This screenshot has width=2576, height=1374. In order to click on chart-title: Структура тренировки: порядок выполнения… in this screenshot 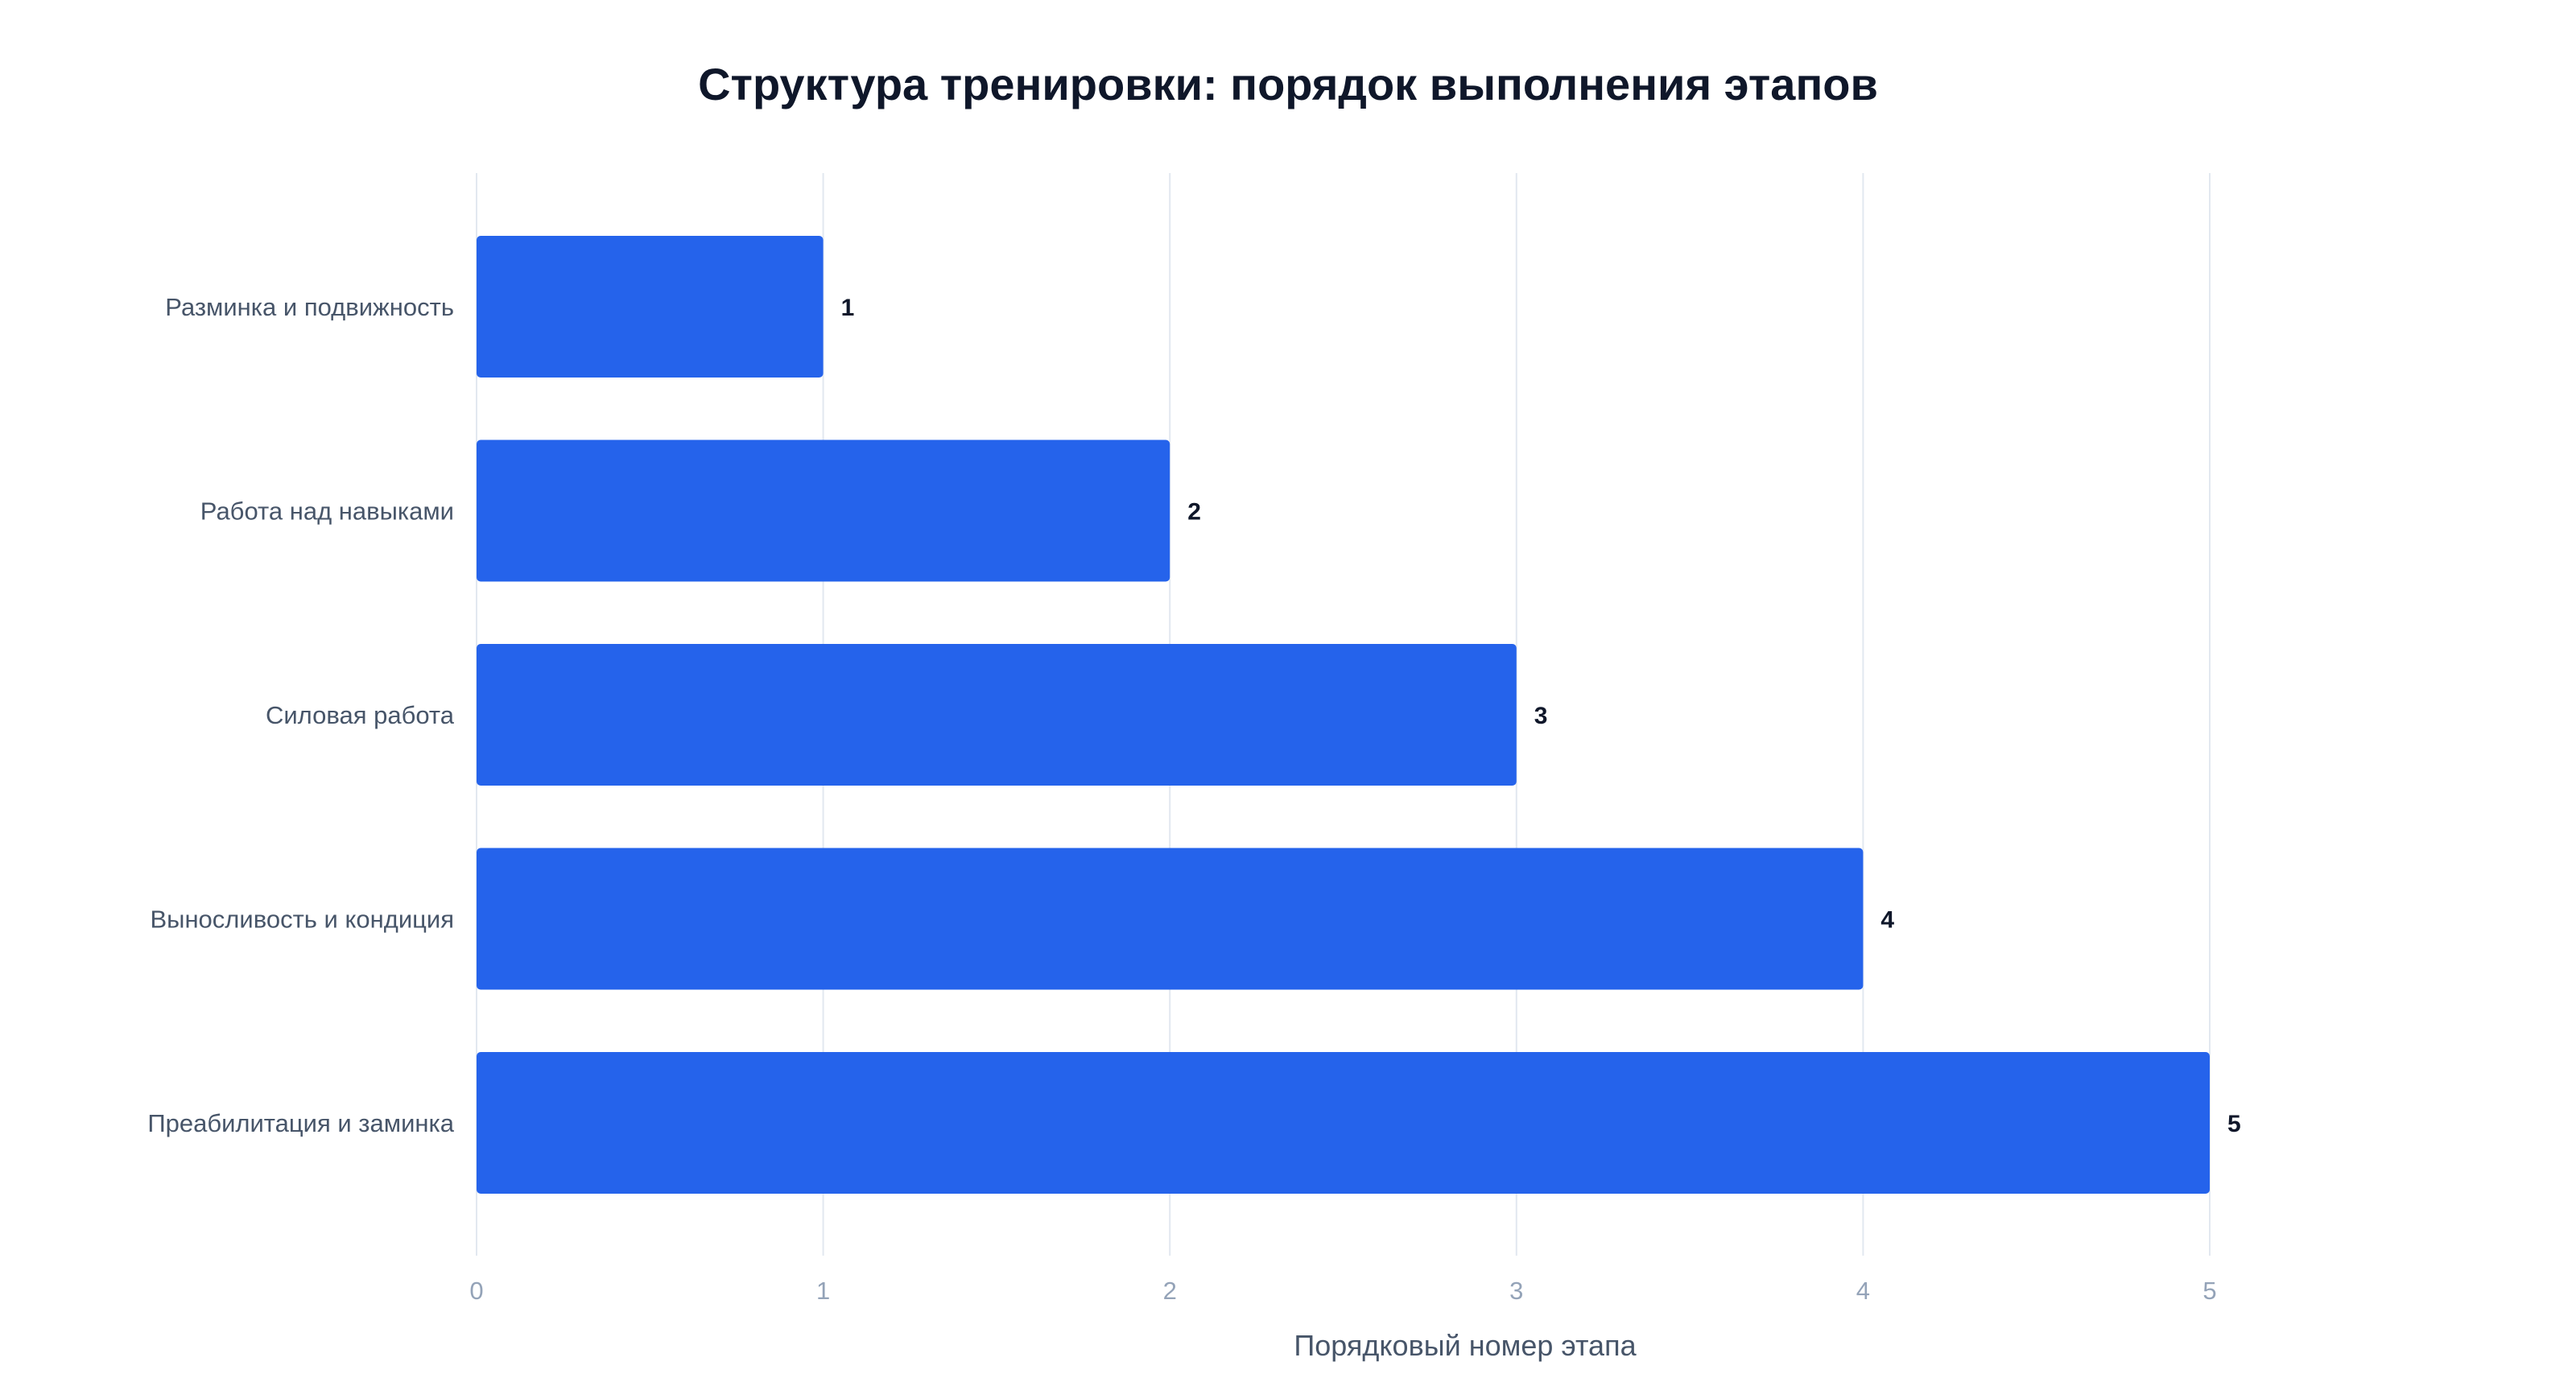, I will do `click(1288, 84)`.